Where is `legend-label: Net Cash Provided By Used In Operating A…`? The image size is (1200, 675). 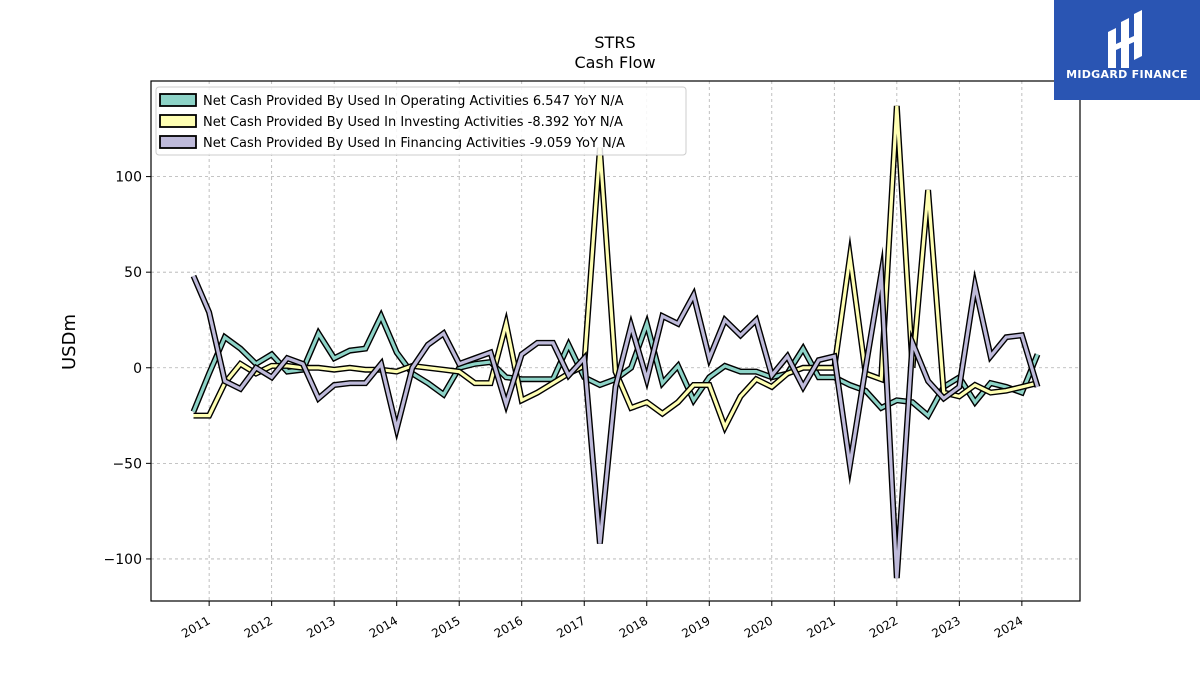 legend-label: Net Cash Provided By Used In Operating A… is located at coordinates (413, 101).